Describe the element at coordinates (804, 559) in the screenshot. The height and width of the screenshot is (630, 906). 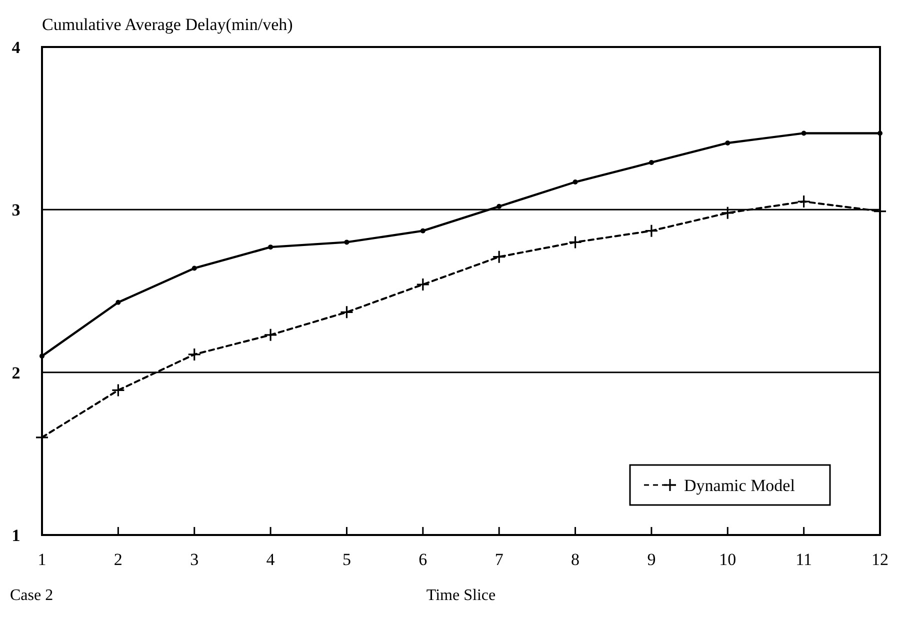
I see `x-tick-label: 11` at that location.